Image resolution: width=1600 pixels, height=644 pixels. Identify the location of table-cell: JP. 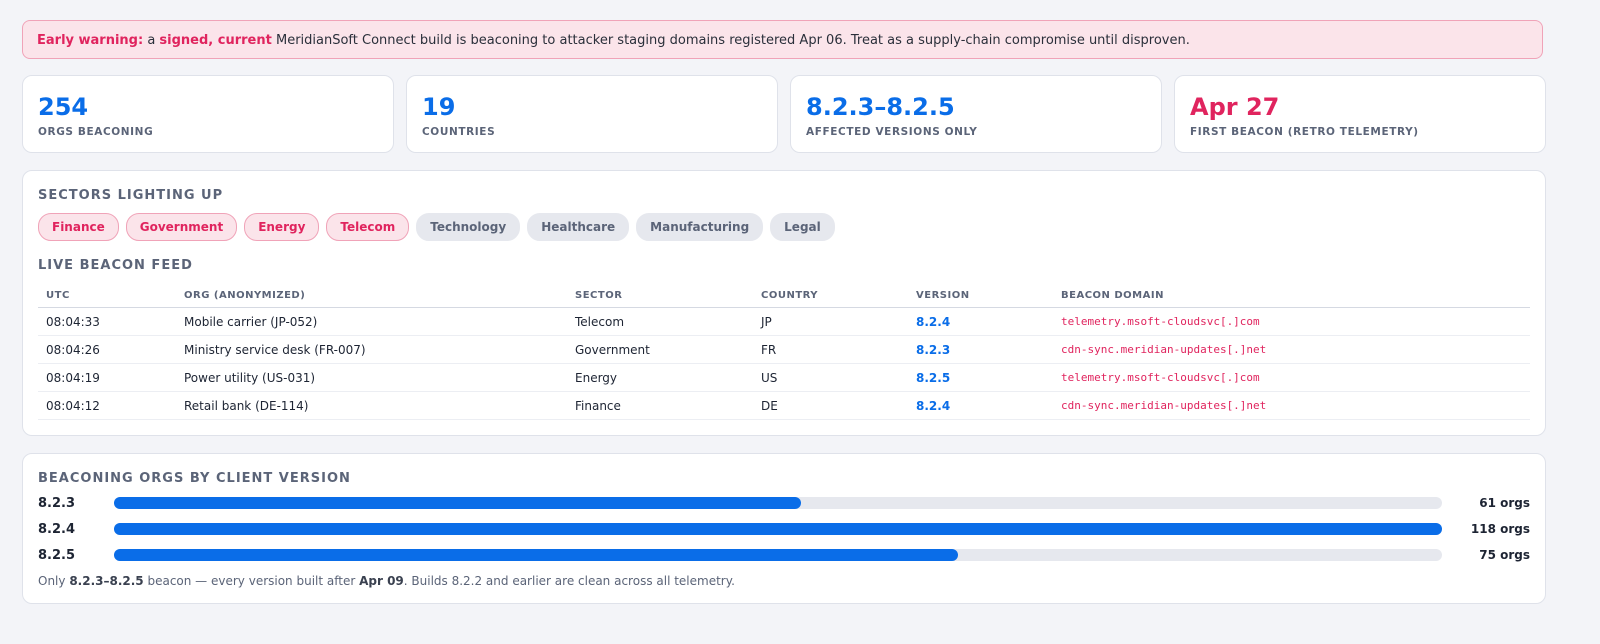
(830, 321).